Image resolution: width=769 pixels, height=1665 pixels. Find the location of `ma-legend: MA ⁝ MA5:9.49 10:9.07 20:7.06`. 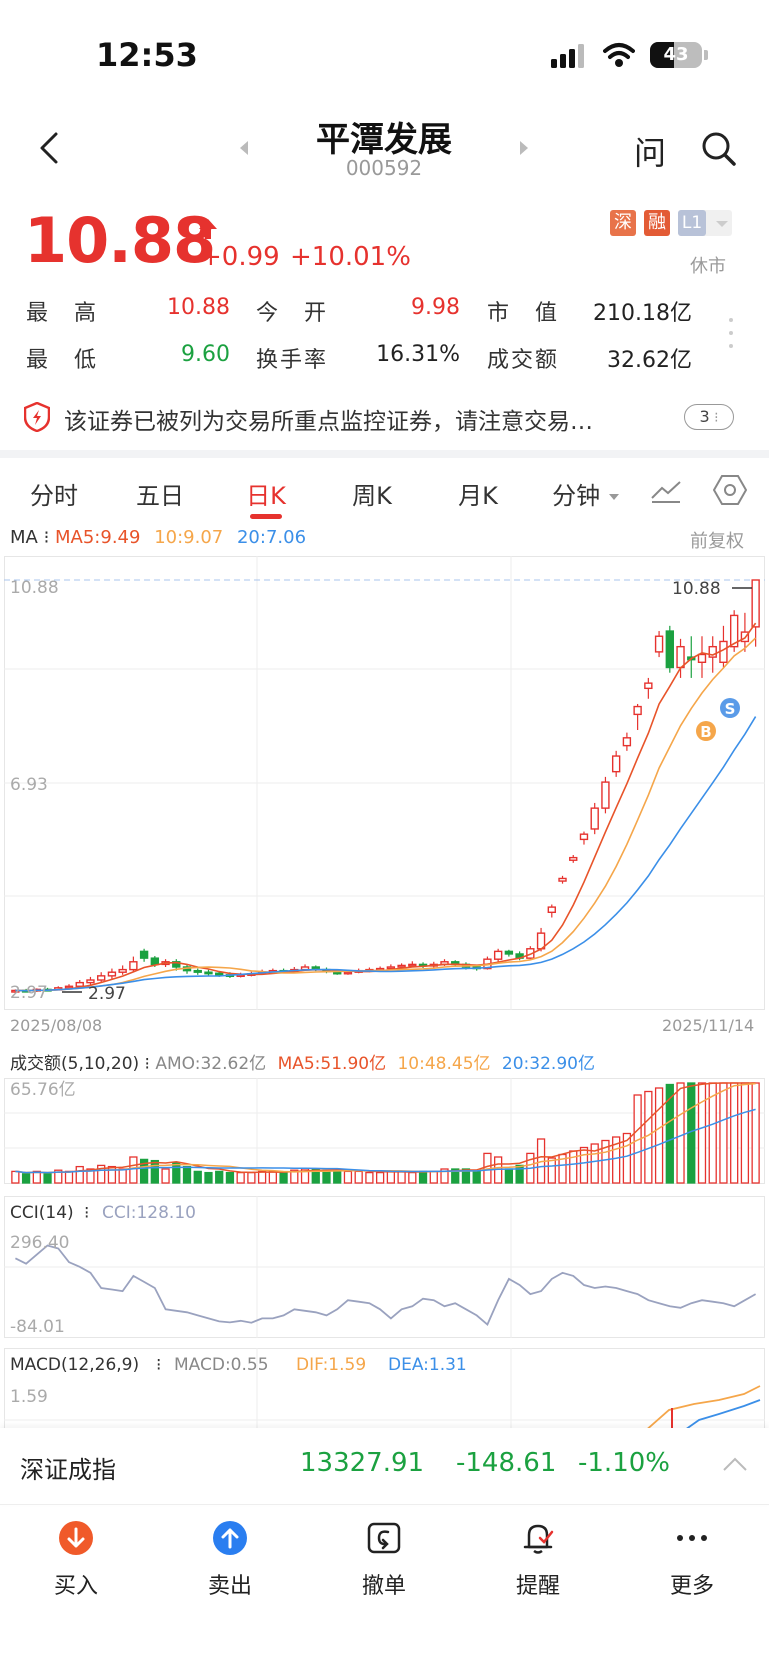

ma-legend: MA ⁝ MA5:9.49 10:9.07 20:7.06 is located at coordinates (158, 537).